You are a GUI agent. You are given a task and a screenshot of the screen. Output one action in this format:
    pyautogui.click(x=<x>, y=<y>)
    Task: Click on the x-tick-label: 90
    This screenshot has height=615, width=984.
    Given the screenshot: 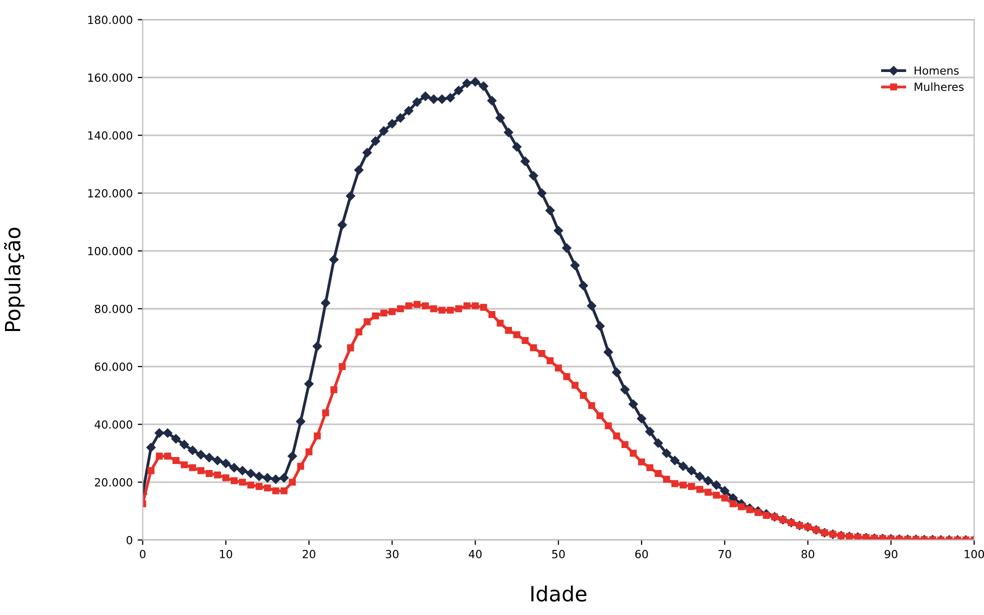 What is the action you would take?
    pyautogui.click(x=891, y=554)
    